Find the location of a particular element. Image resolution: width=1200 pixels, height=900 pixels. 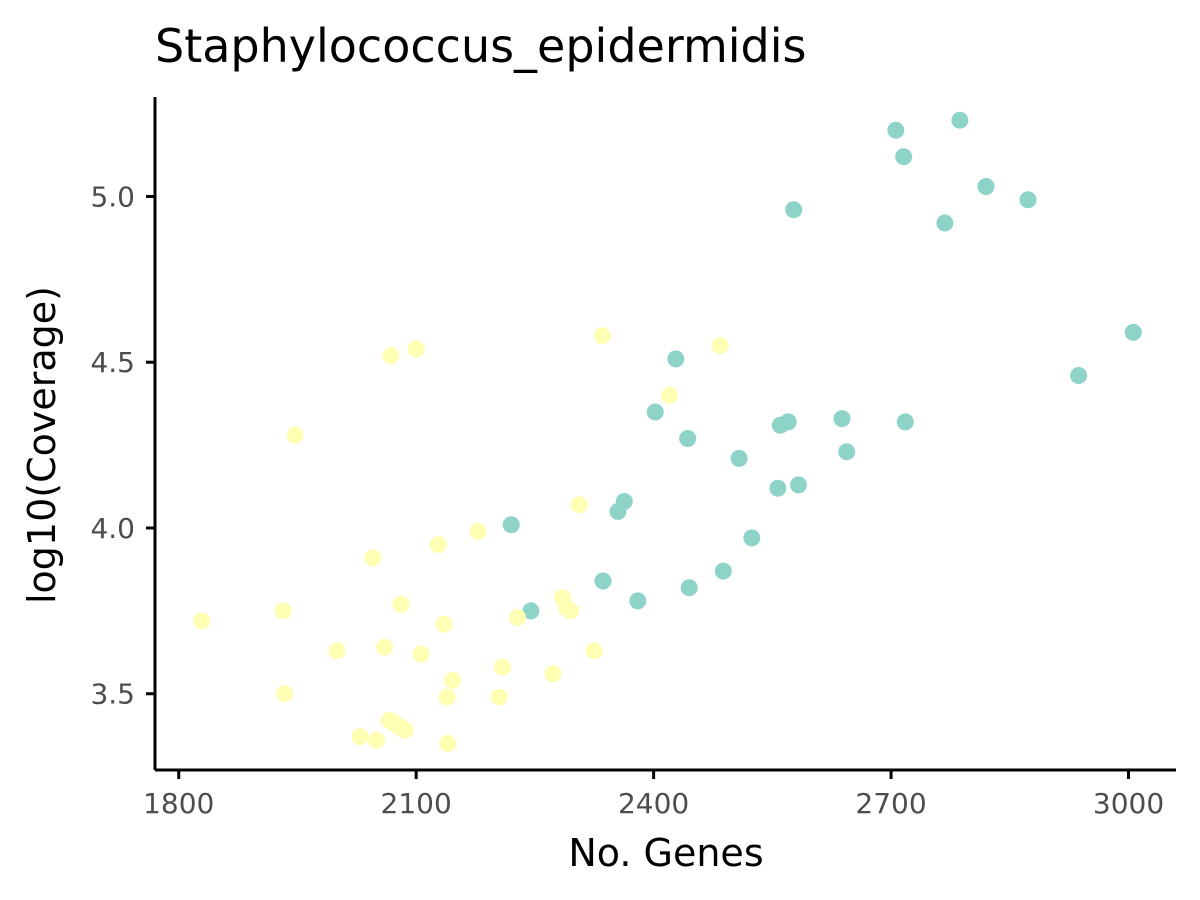

x-tick-label: 2700 is located at coordinates (890, 803).